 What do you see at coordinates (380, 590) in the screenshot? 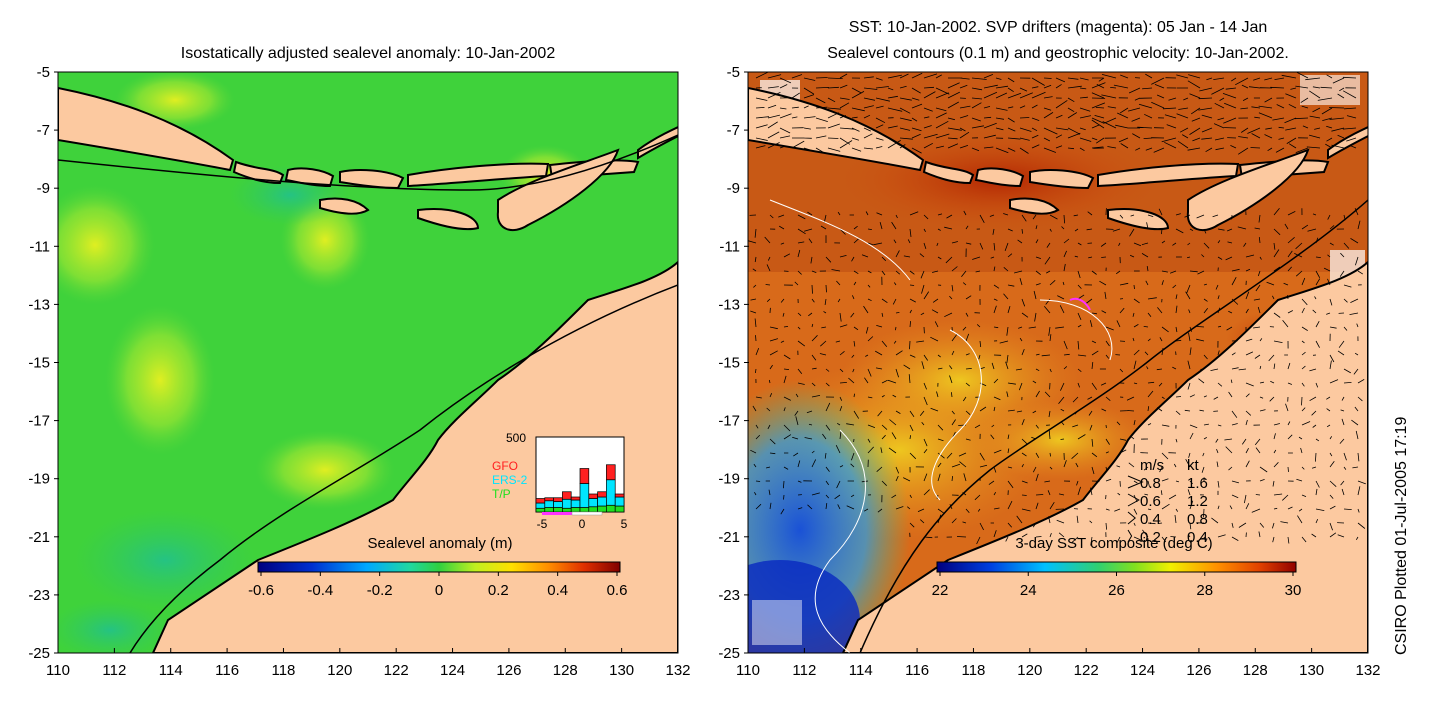
I see `sla-colorbar-tick: -0.2` at bounding box center [380, 590].